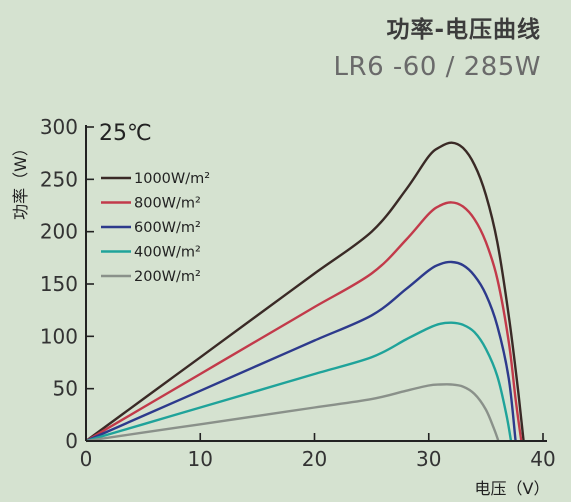  I want to click on x-tick-label: 40, so click(542, 459).